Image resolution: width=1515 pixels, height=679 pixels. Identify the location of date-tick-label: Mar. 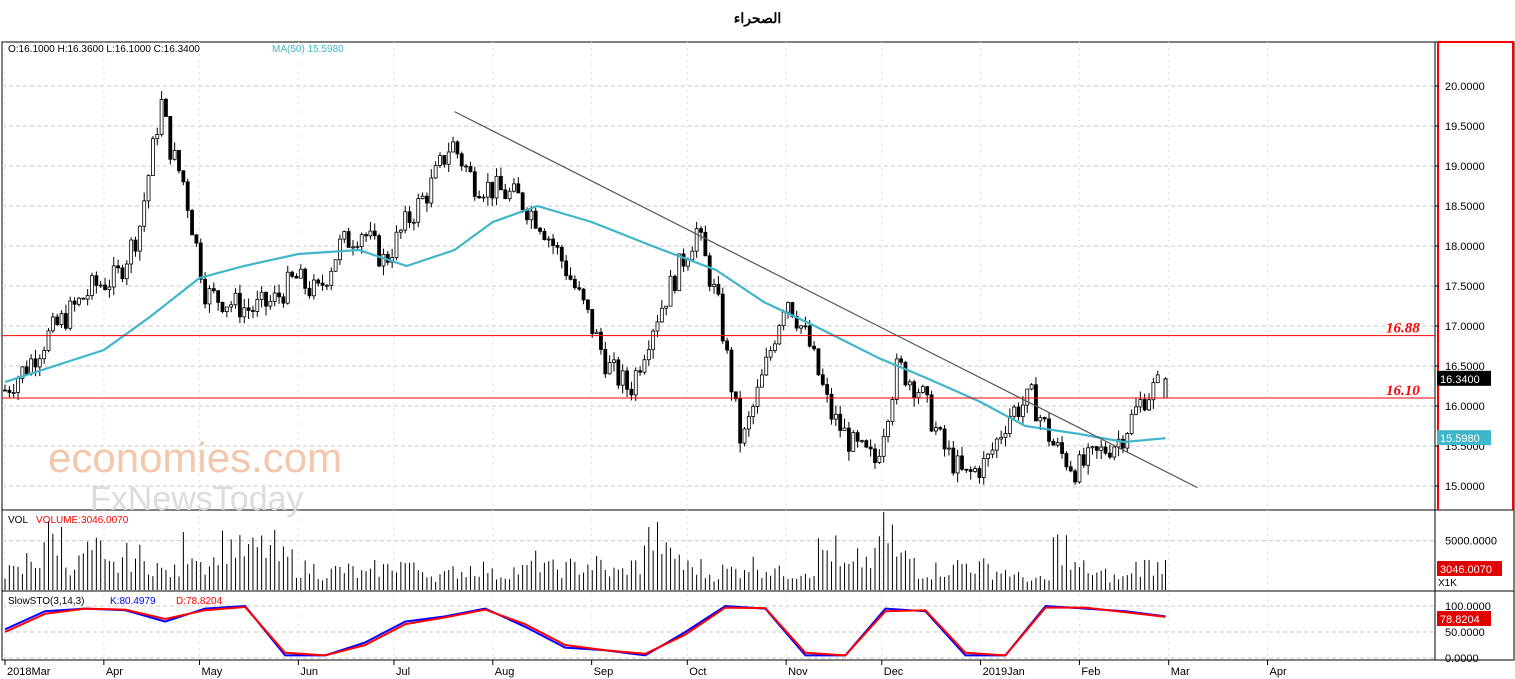
(1180, 672).